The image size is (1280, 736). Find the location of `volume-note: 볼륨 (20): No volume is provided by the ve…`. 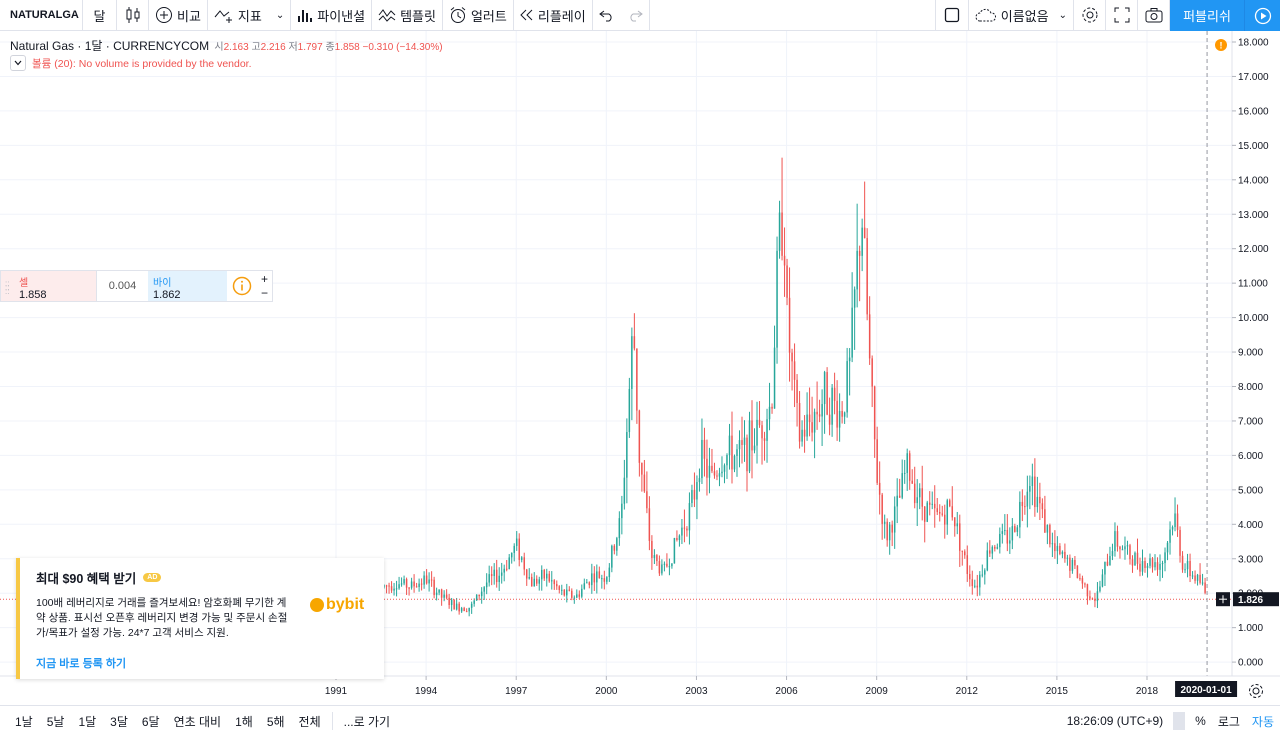

volume-note: 볼륨 (20): No volume is provided by the ve… is located at coordinates (142, 63).